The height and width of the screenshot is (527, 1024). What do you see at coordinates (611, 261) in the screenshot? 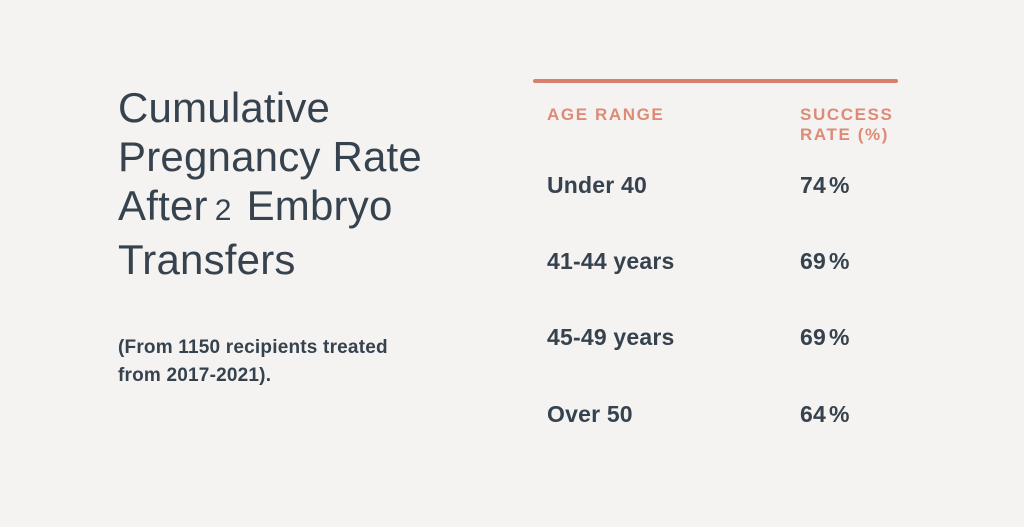
I see `table-row-age-range: 41-44 years` at bounding box center [611, 261].